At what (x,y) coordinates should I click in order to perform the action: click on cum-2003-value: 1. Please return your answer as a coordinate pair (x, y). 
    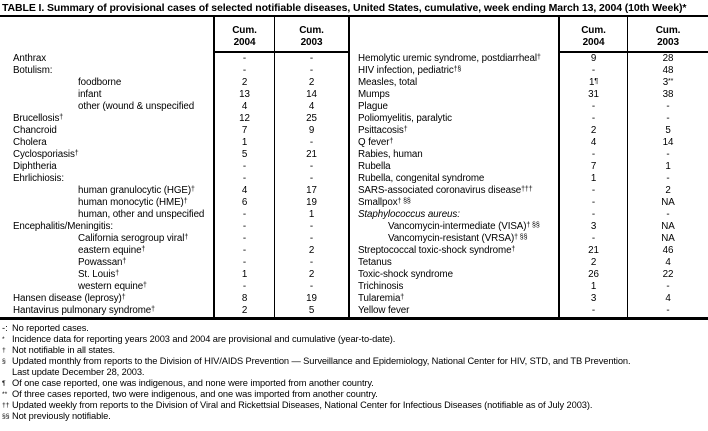
    Looking at the image, I should click on (668, 166).